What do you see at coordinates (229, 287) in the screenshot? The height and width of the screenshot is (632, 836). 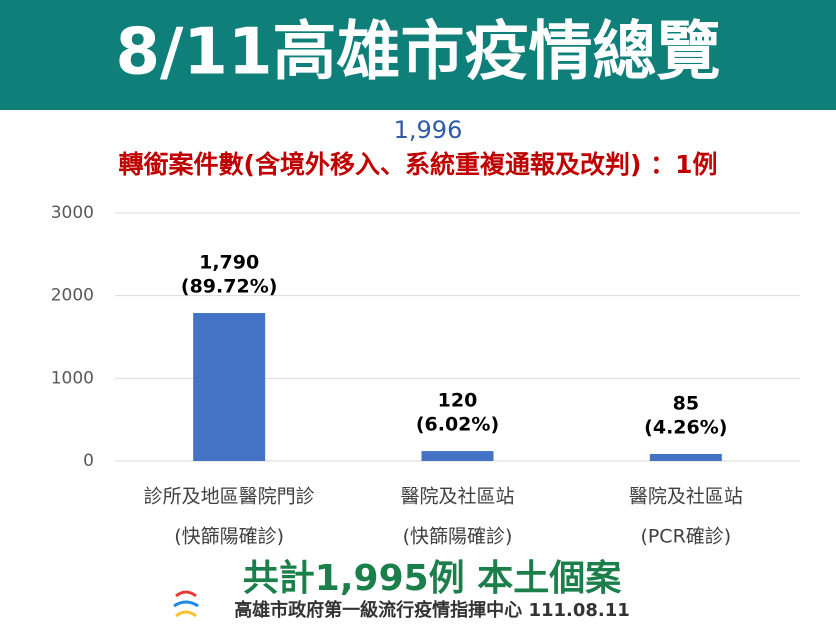 I see `percent-label: (89.72%)` at bounding box center [229, 287].